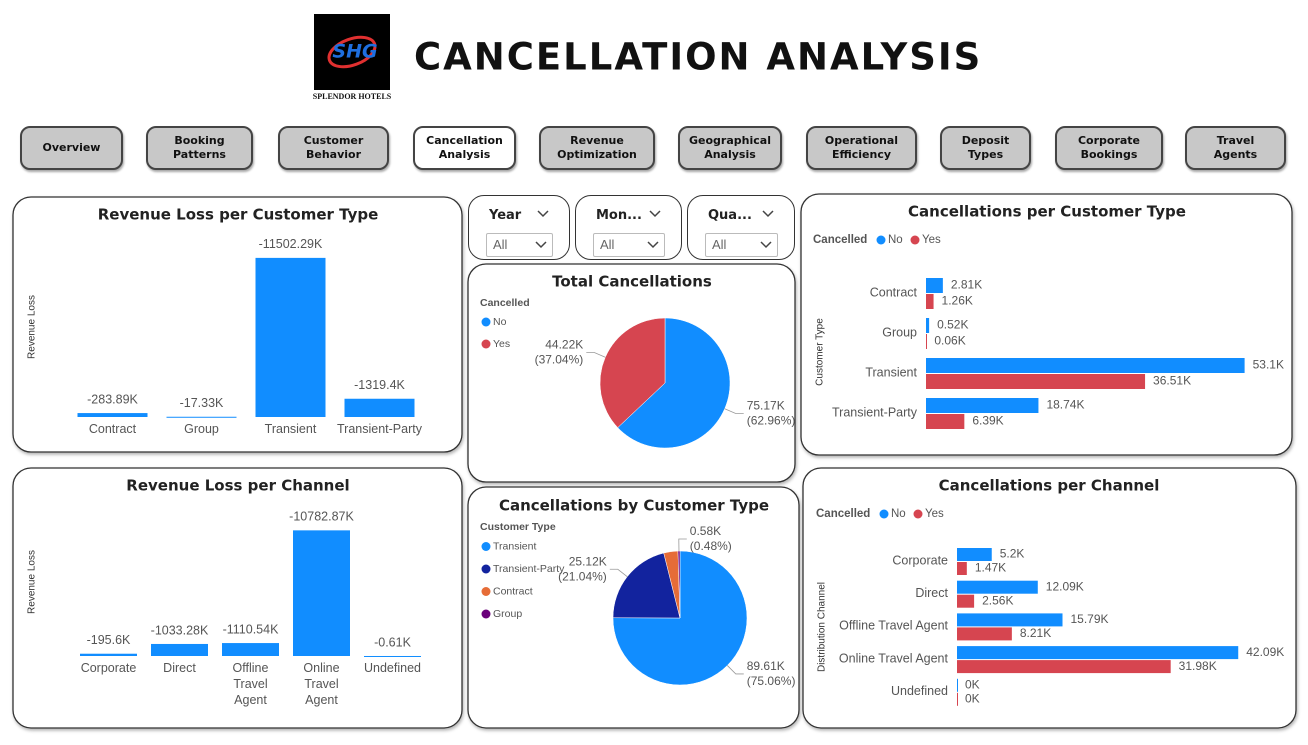 The height and width of the screenshot is (745, 1308). I want to click on value-label: 12.09K, so click(1065, 586).